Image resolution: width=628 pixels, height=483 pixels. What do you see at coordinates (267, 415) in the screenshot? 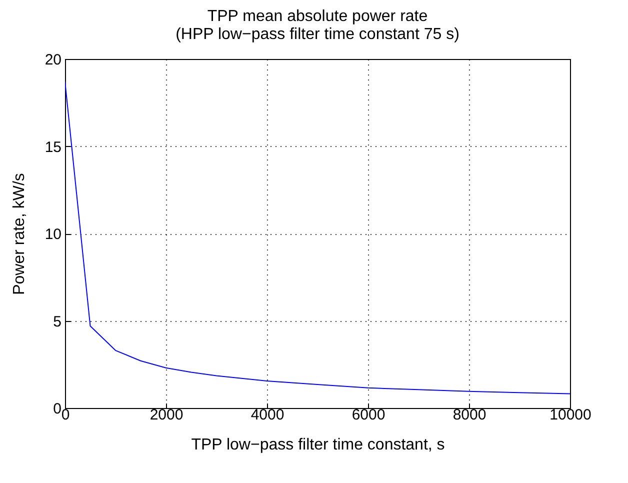
I see `x-tick-label: 4000` at bounding box center [267, 415].